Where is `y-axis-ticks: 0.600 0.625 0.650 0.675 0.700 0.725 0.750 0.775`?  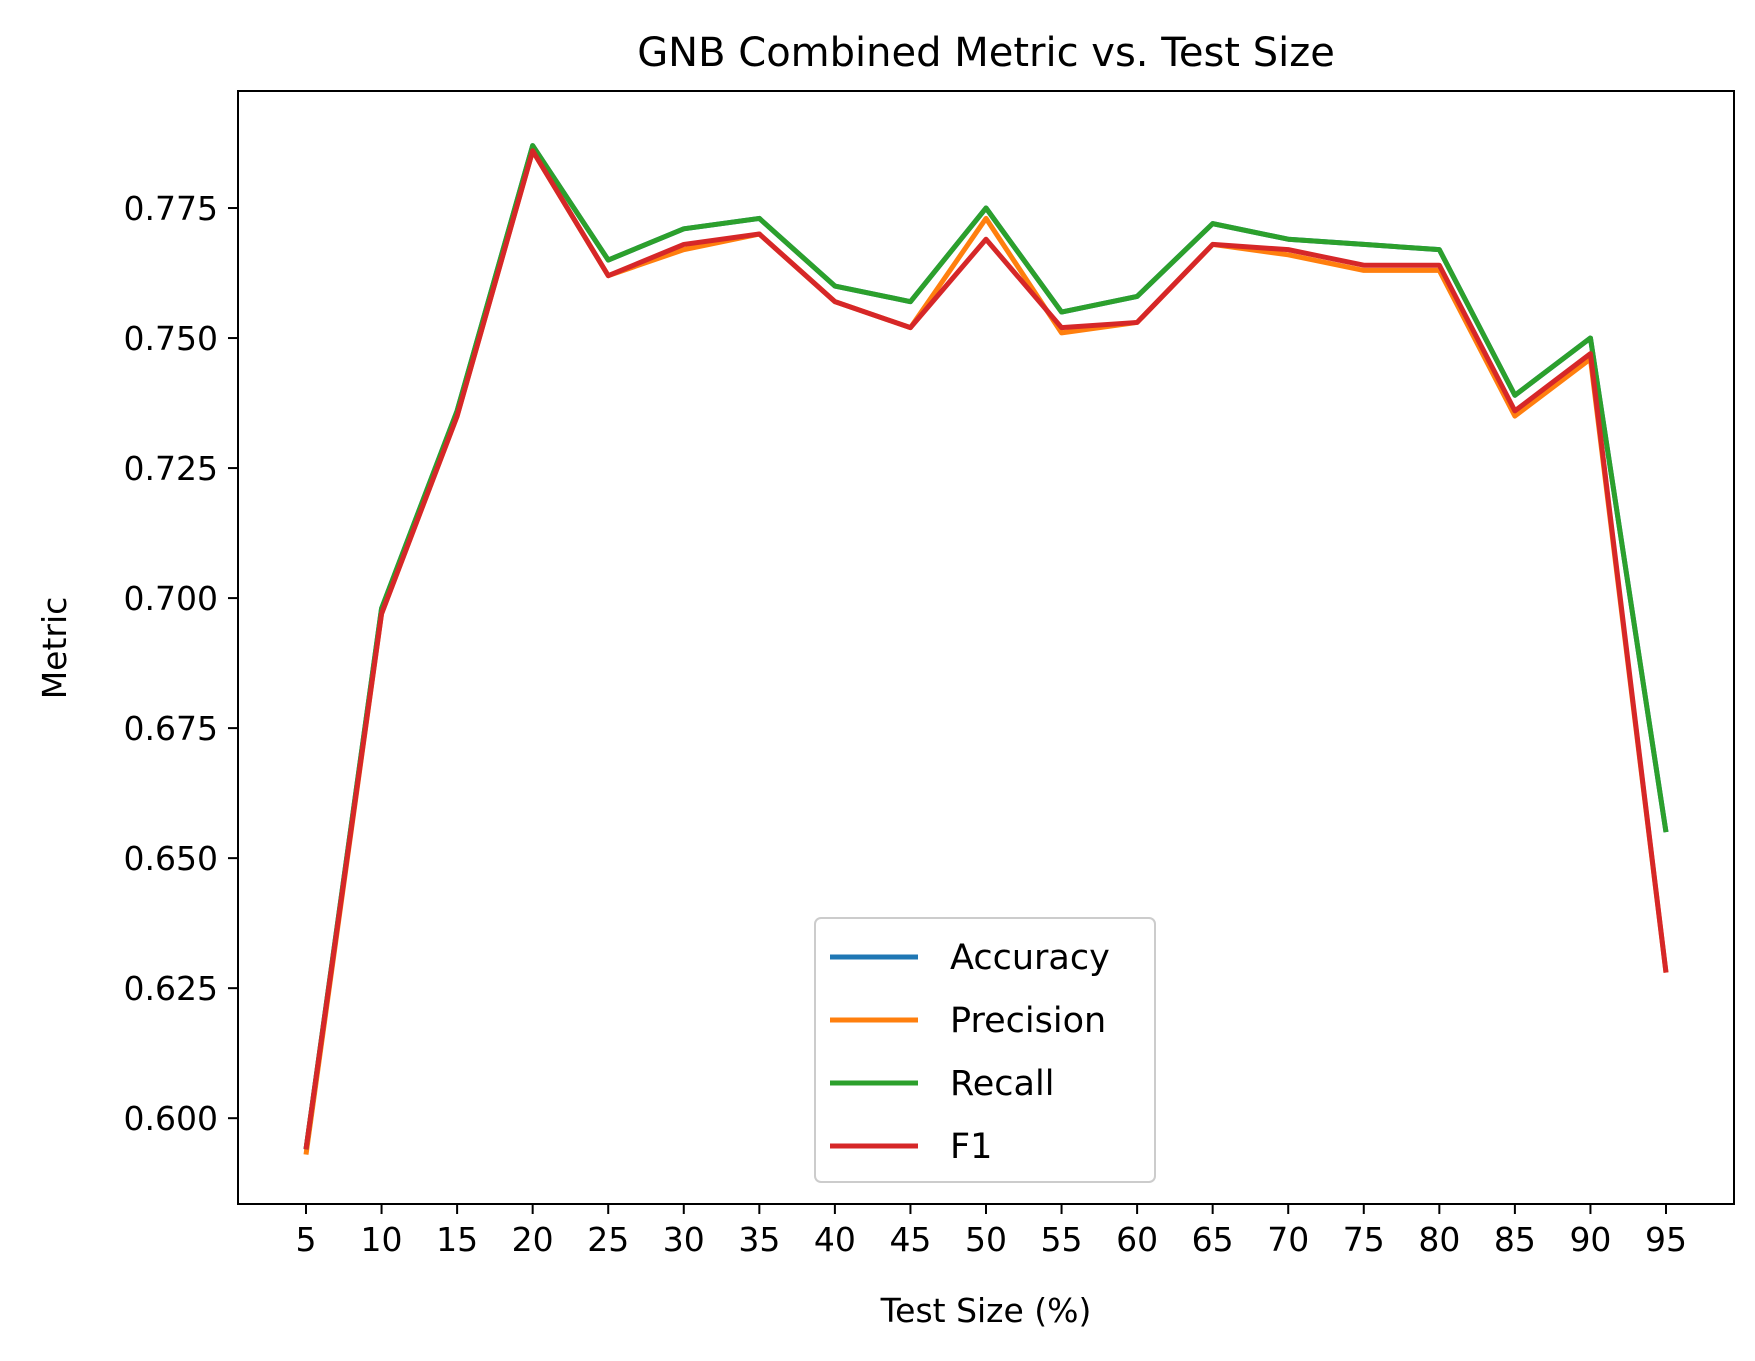
y-axis-ticks: 0.600 0.625 0.650 0.675 0.700 0.725 0.750 0.775 is located at coordinates (181, 663).